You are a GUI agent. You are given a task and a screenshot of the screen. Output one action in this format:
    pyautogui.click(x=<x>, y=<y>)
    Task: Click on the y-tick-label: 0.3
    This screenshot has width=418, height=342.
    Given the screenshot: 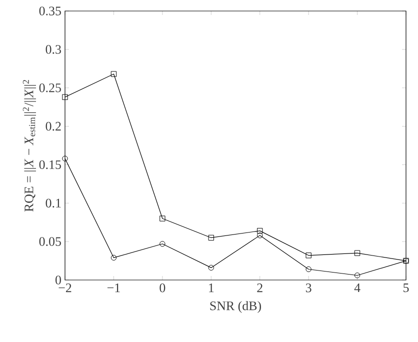 What is the action you would take?
    pyautogui.click(x=53, y=49)
    